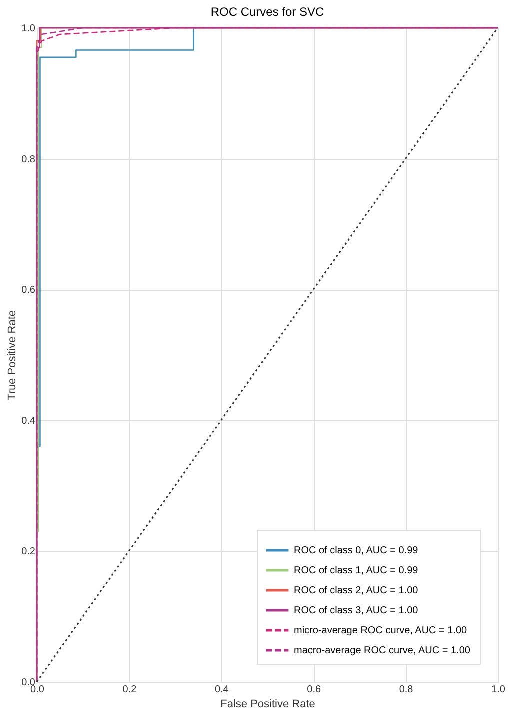  I want to click on y-tick-label: 0.4, so click(29, 421).